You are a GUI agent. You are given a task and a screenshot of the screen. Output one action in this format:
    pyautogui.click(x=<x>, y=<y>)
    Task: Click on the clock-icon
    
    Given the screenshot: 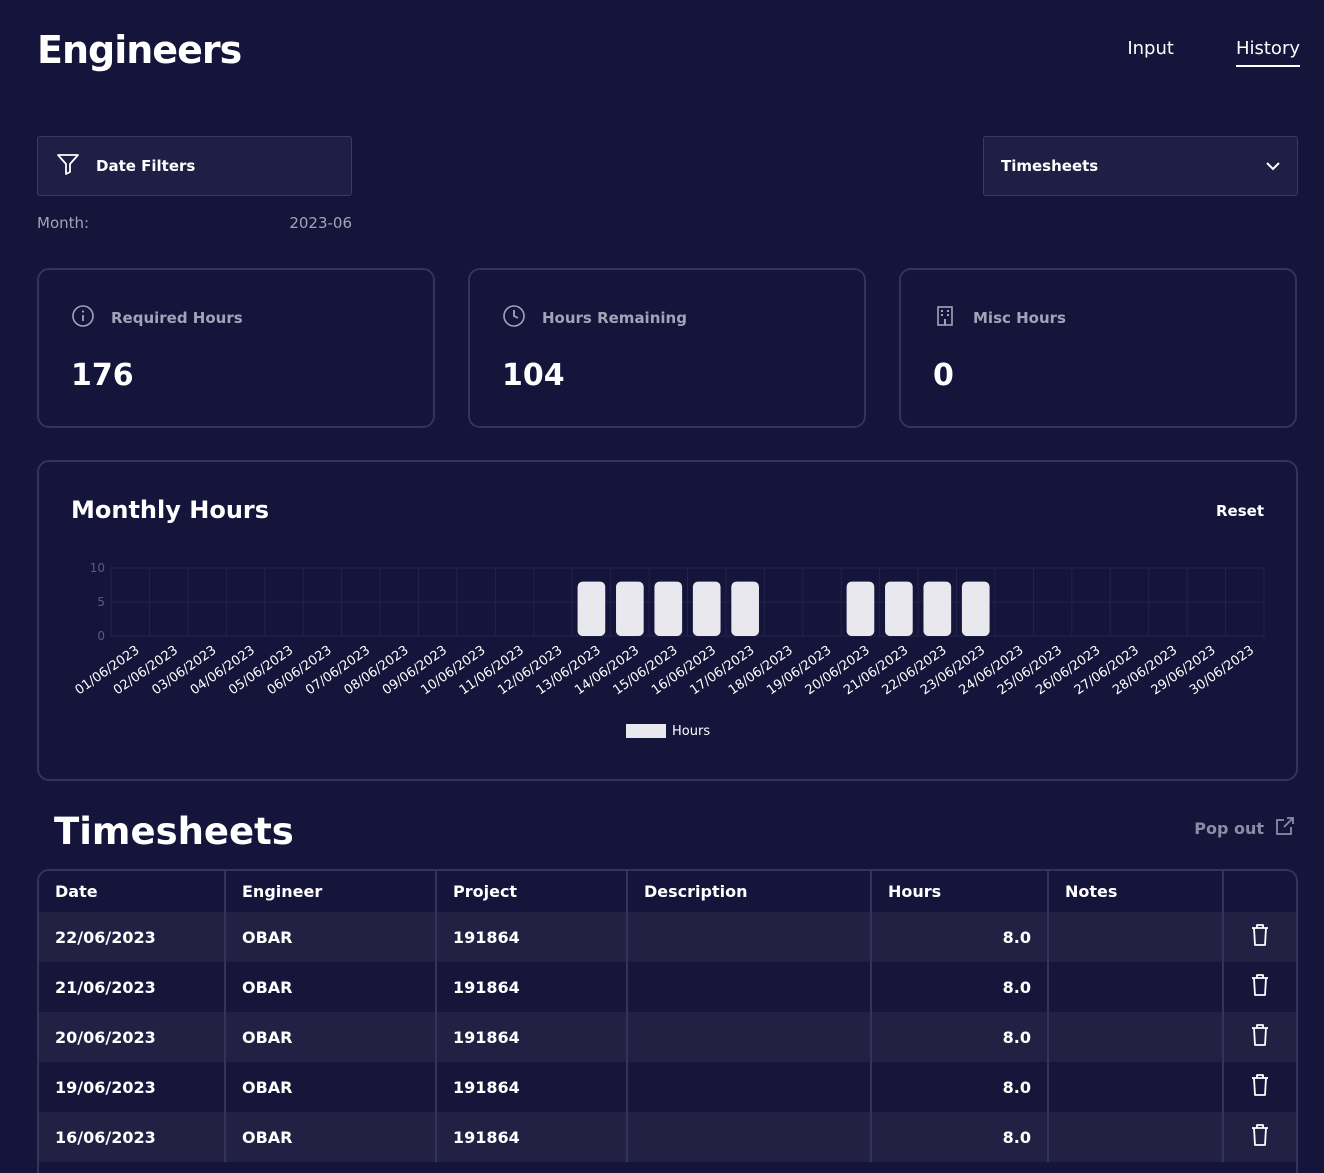 What is the action you would take?
    pyautogui.click(x=514, y=318)
    